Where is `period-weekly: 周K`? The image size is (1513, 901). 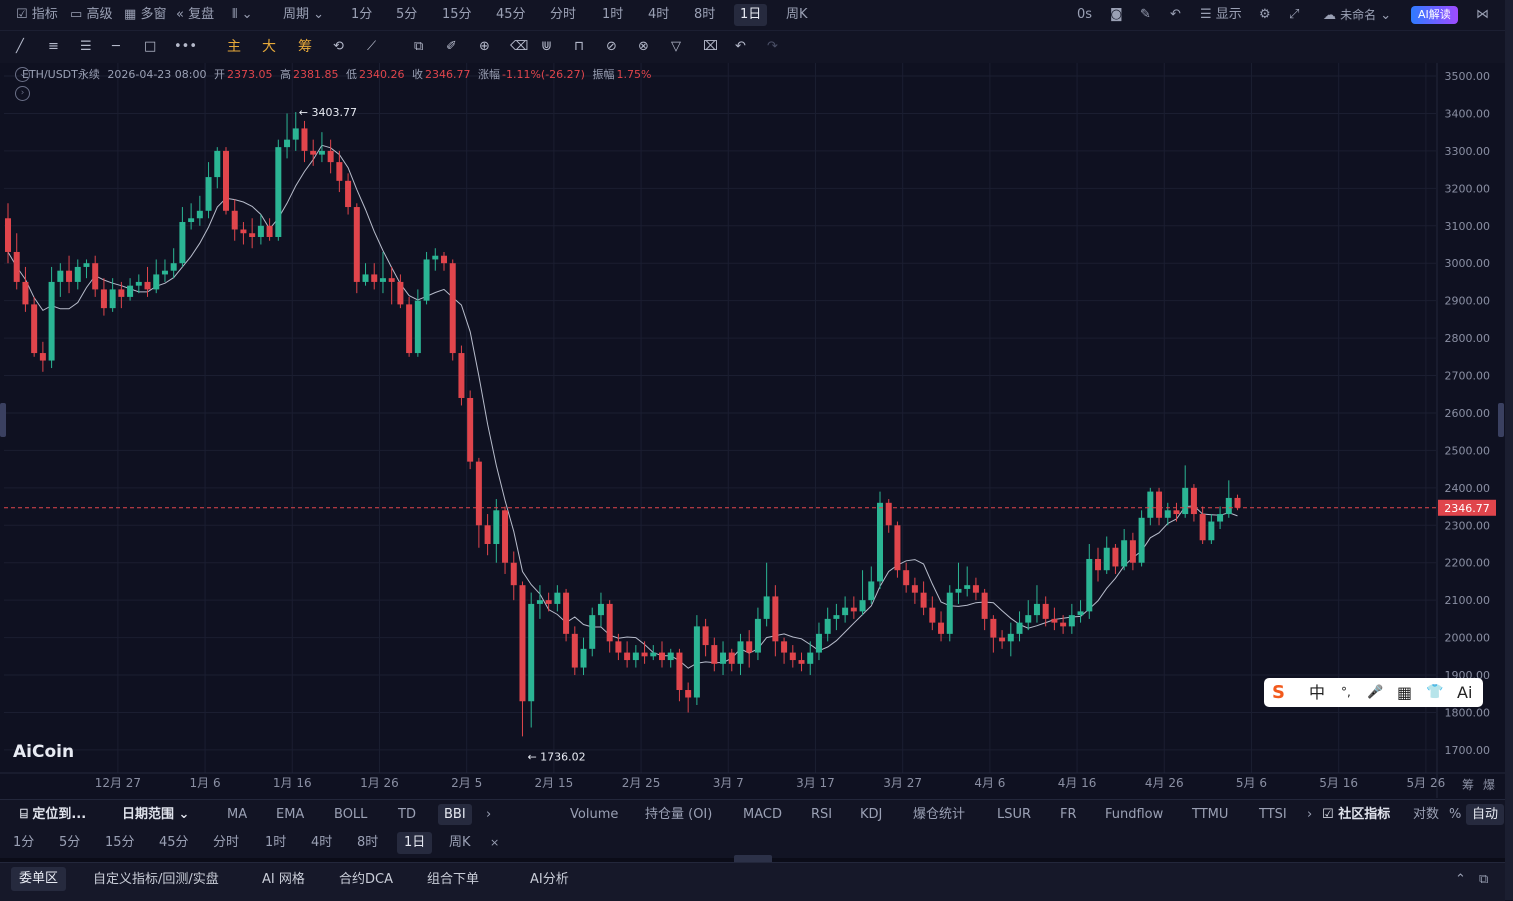 period-weekly: 周K is located at coordinates (797, 14).